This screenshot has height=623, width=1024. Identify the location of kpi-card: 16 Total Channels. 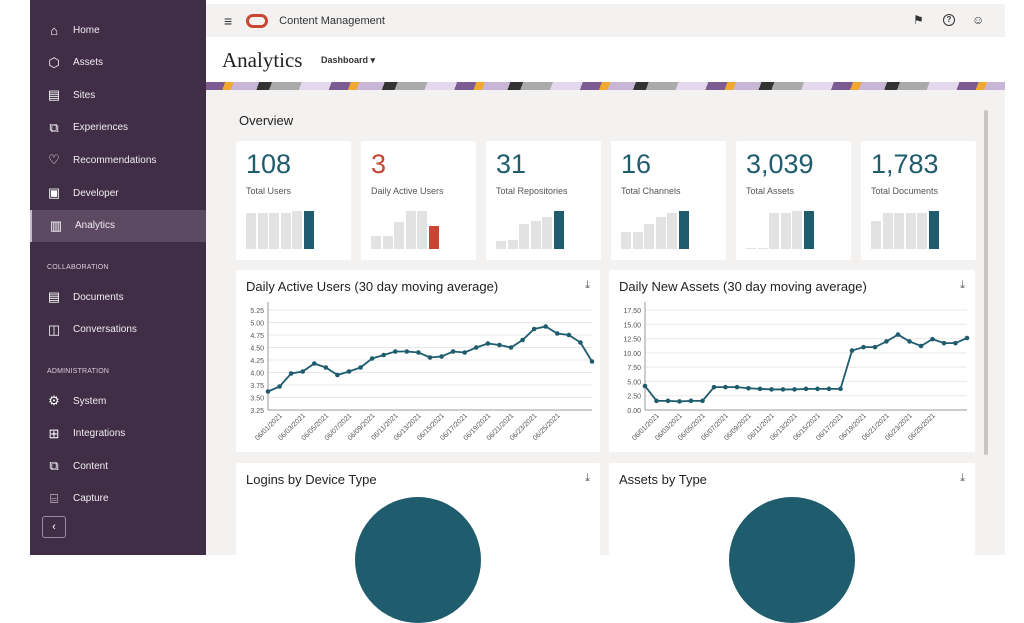
(668, 200).